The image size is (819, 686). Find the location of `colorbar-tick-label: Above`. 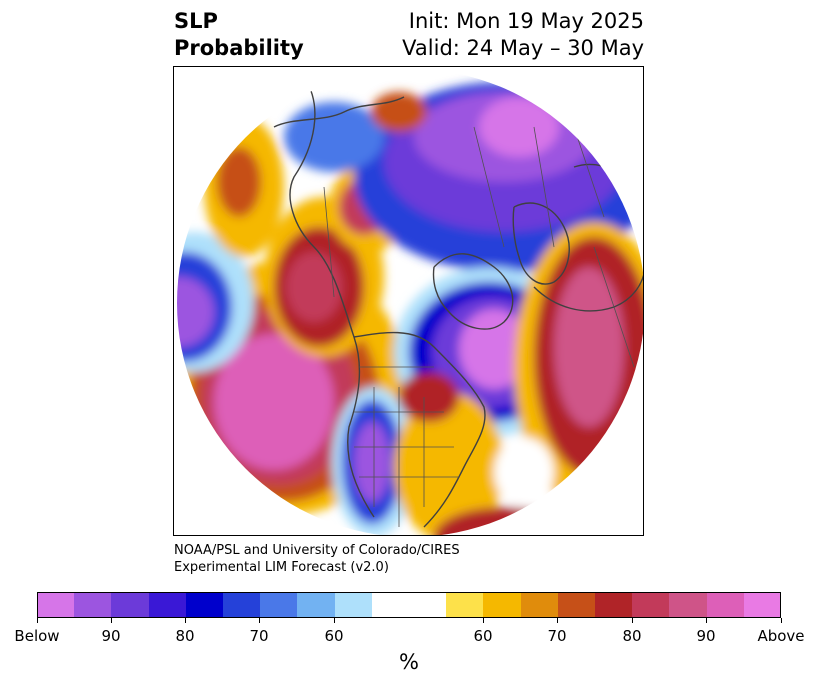

colorbar-tick-label: Above is located at coordinates (781, 636).